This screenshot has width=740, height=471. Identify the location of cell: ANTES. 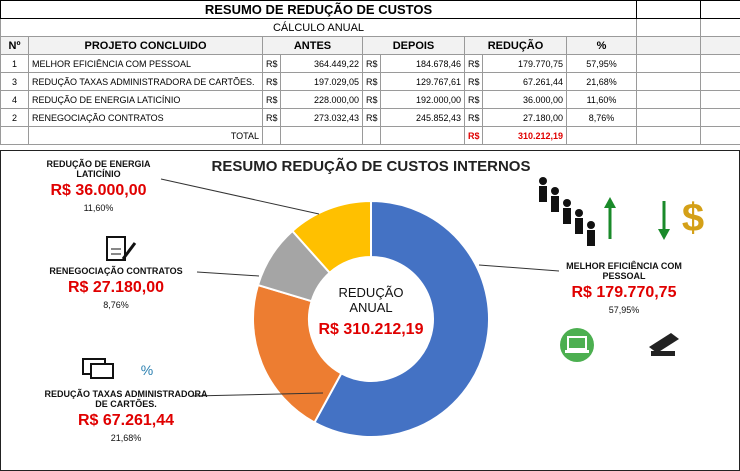
(312, 45).